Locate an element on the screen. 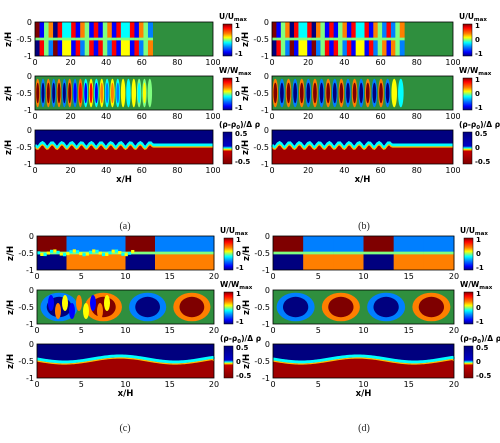 The image size is (500, 443). colorbar-tick: 0.5 is located at coordinates (481, 134).